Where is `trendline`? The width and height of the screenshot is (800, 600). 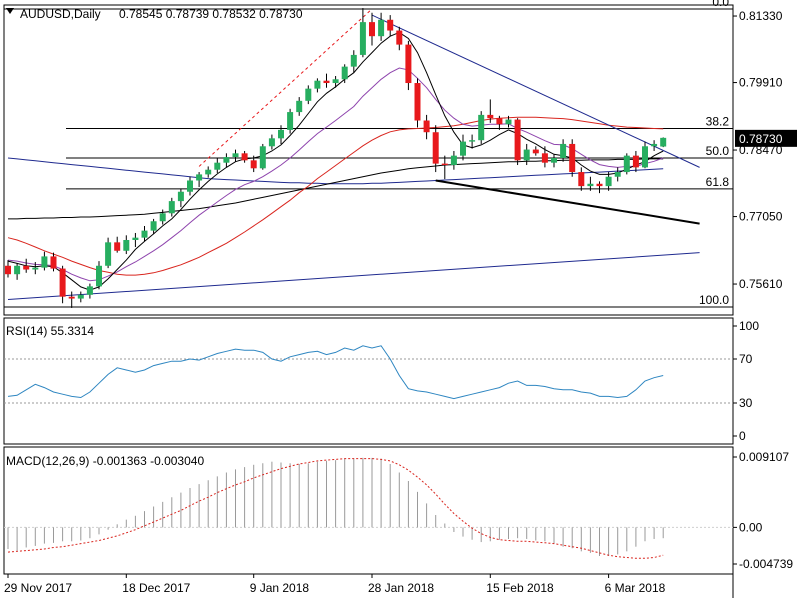
trendline is located at coordinates (353, 276).